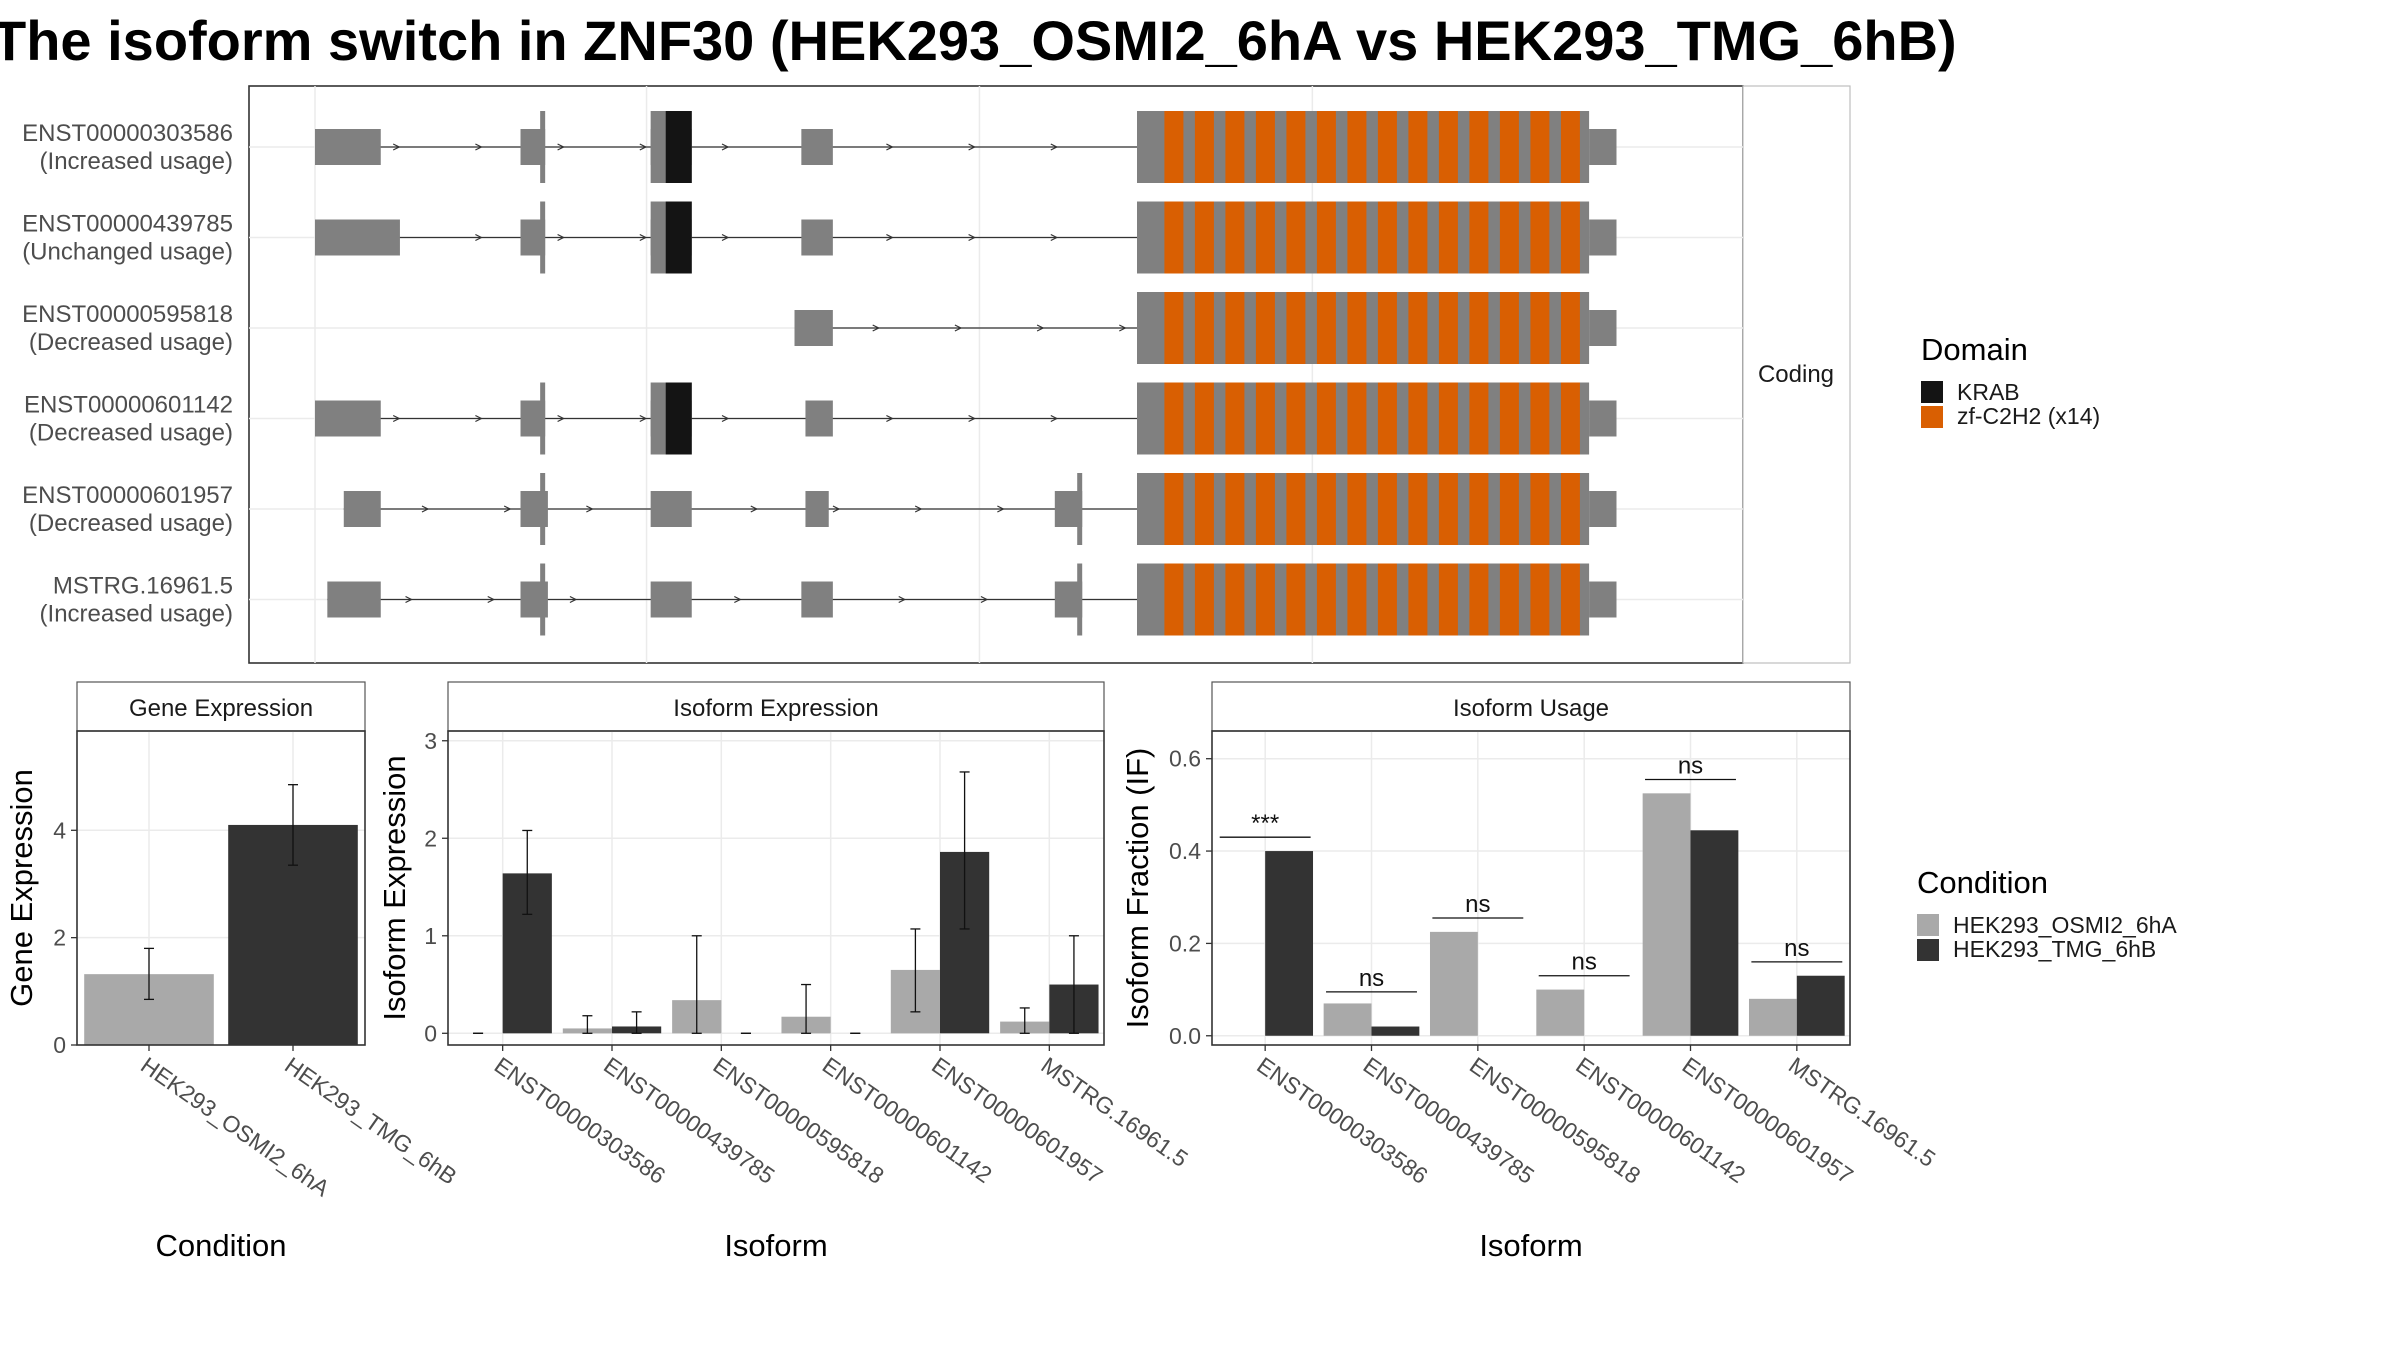 Image resolution: width=2400 pixels, height=1350 pixels. I want to click on y-axis-title: Isoform Expression, so click(394, 887).